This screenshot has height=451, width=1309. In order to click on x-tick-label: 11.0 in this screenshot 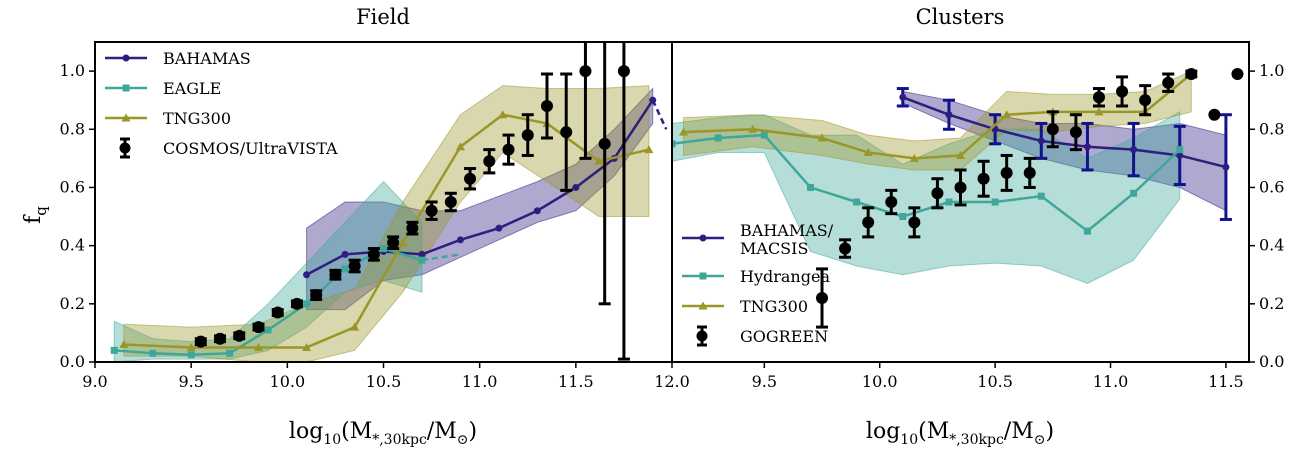, I will do `click(480, 381)`.